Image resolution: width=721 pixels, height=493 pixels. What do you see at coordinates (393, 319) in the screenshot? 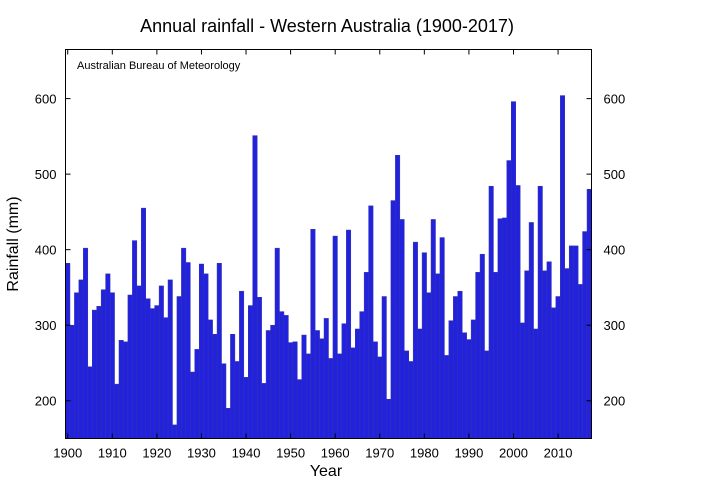
I see `bar-1973` at bounding box center [393, 319].